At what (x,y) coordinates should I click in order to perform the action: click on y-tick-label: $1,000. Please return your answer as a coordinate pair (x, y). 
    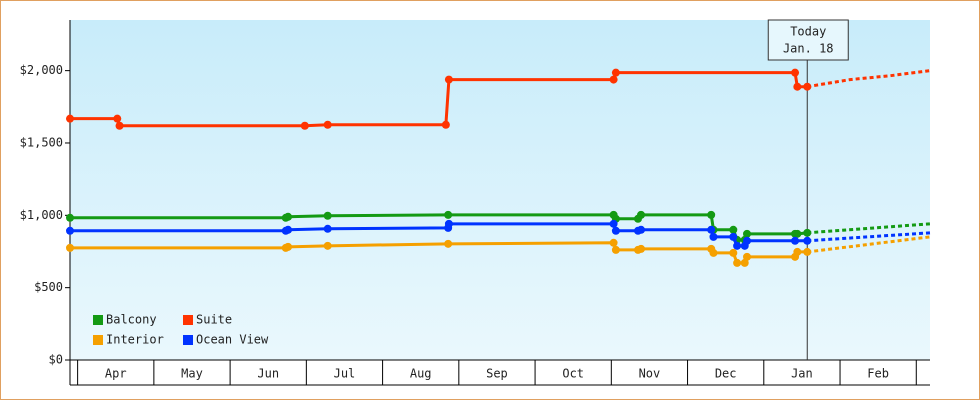
    Looking at the image, I should click on (41, 215).